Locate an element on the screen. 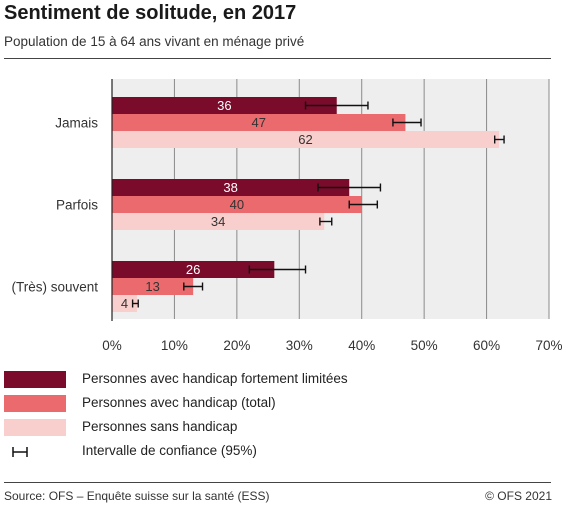 This screenshot has width=564, height=509. bottom-rule is located at coordinates (277, 482).